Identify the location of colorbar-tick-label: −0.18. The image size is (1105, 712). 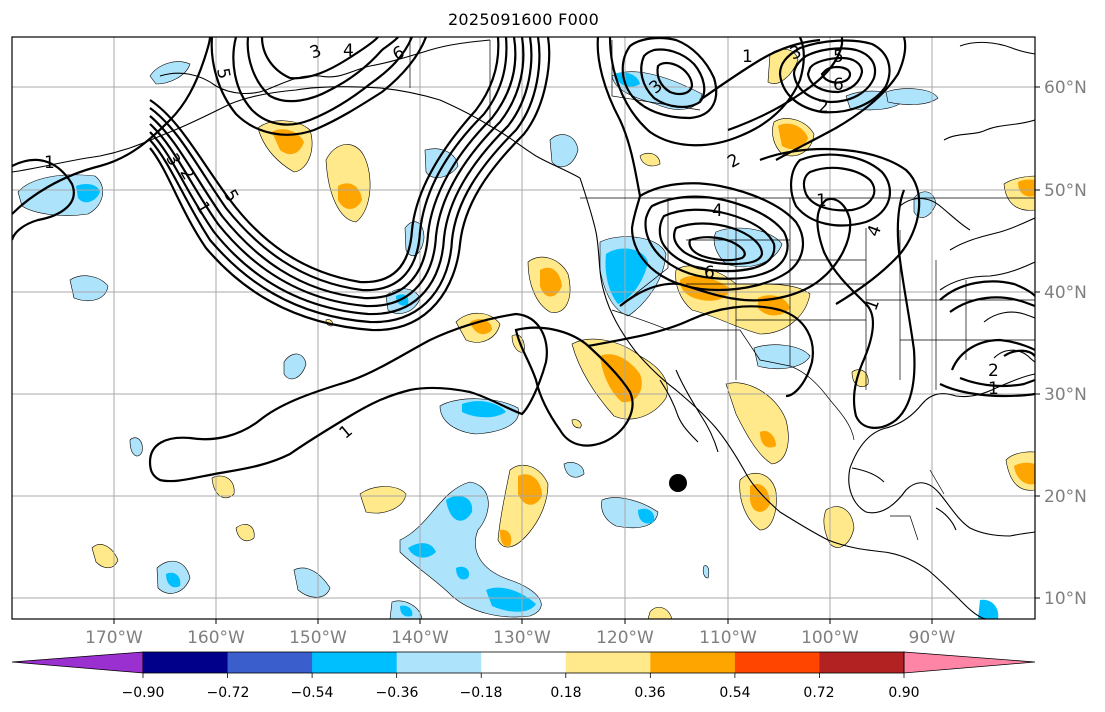
(481, 693).